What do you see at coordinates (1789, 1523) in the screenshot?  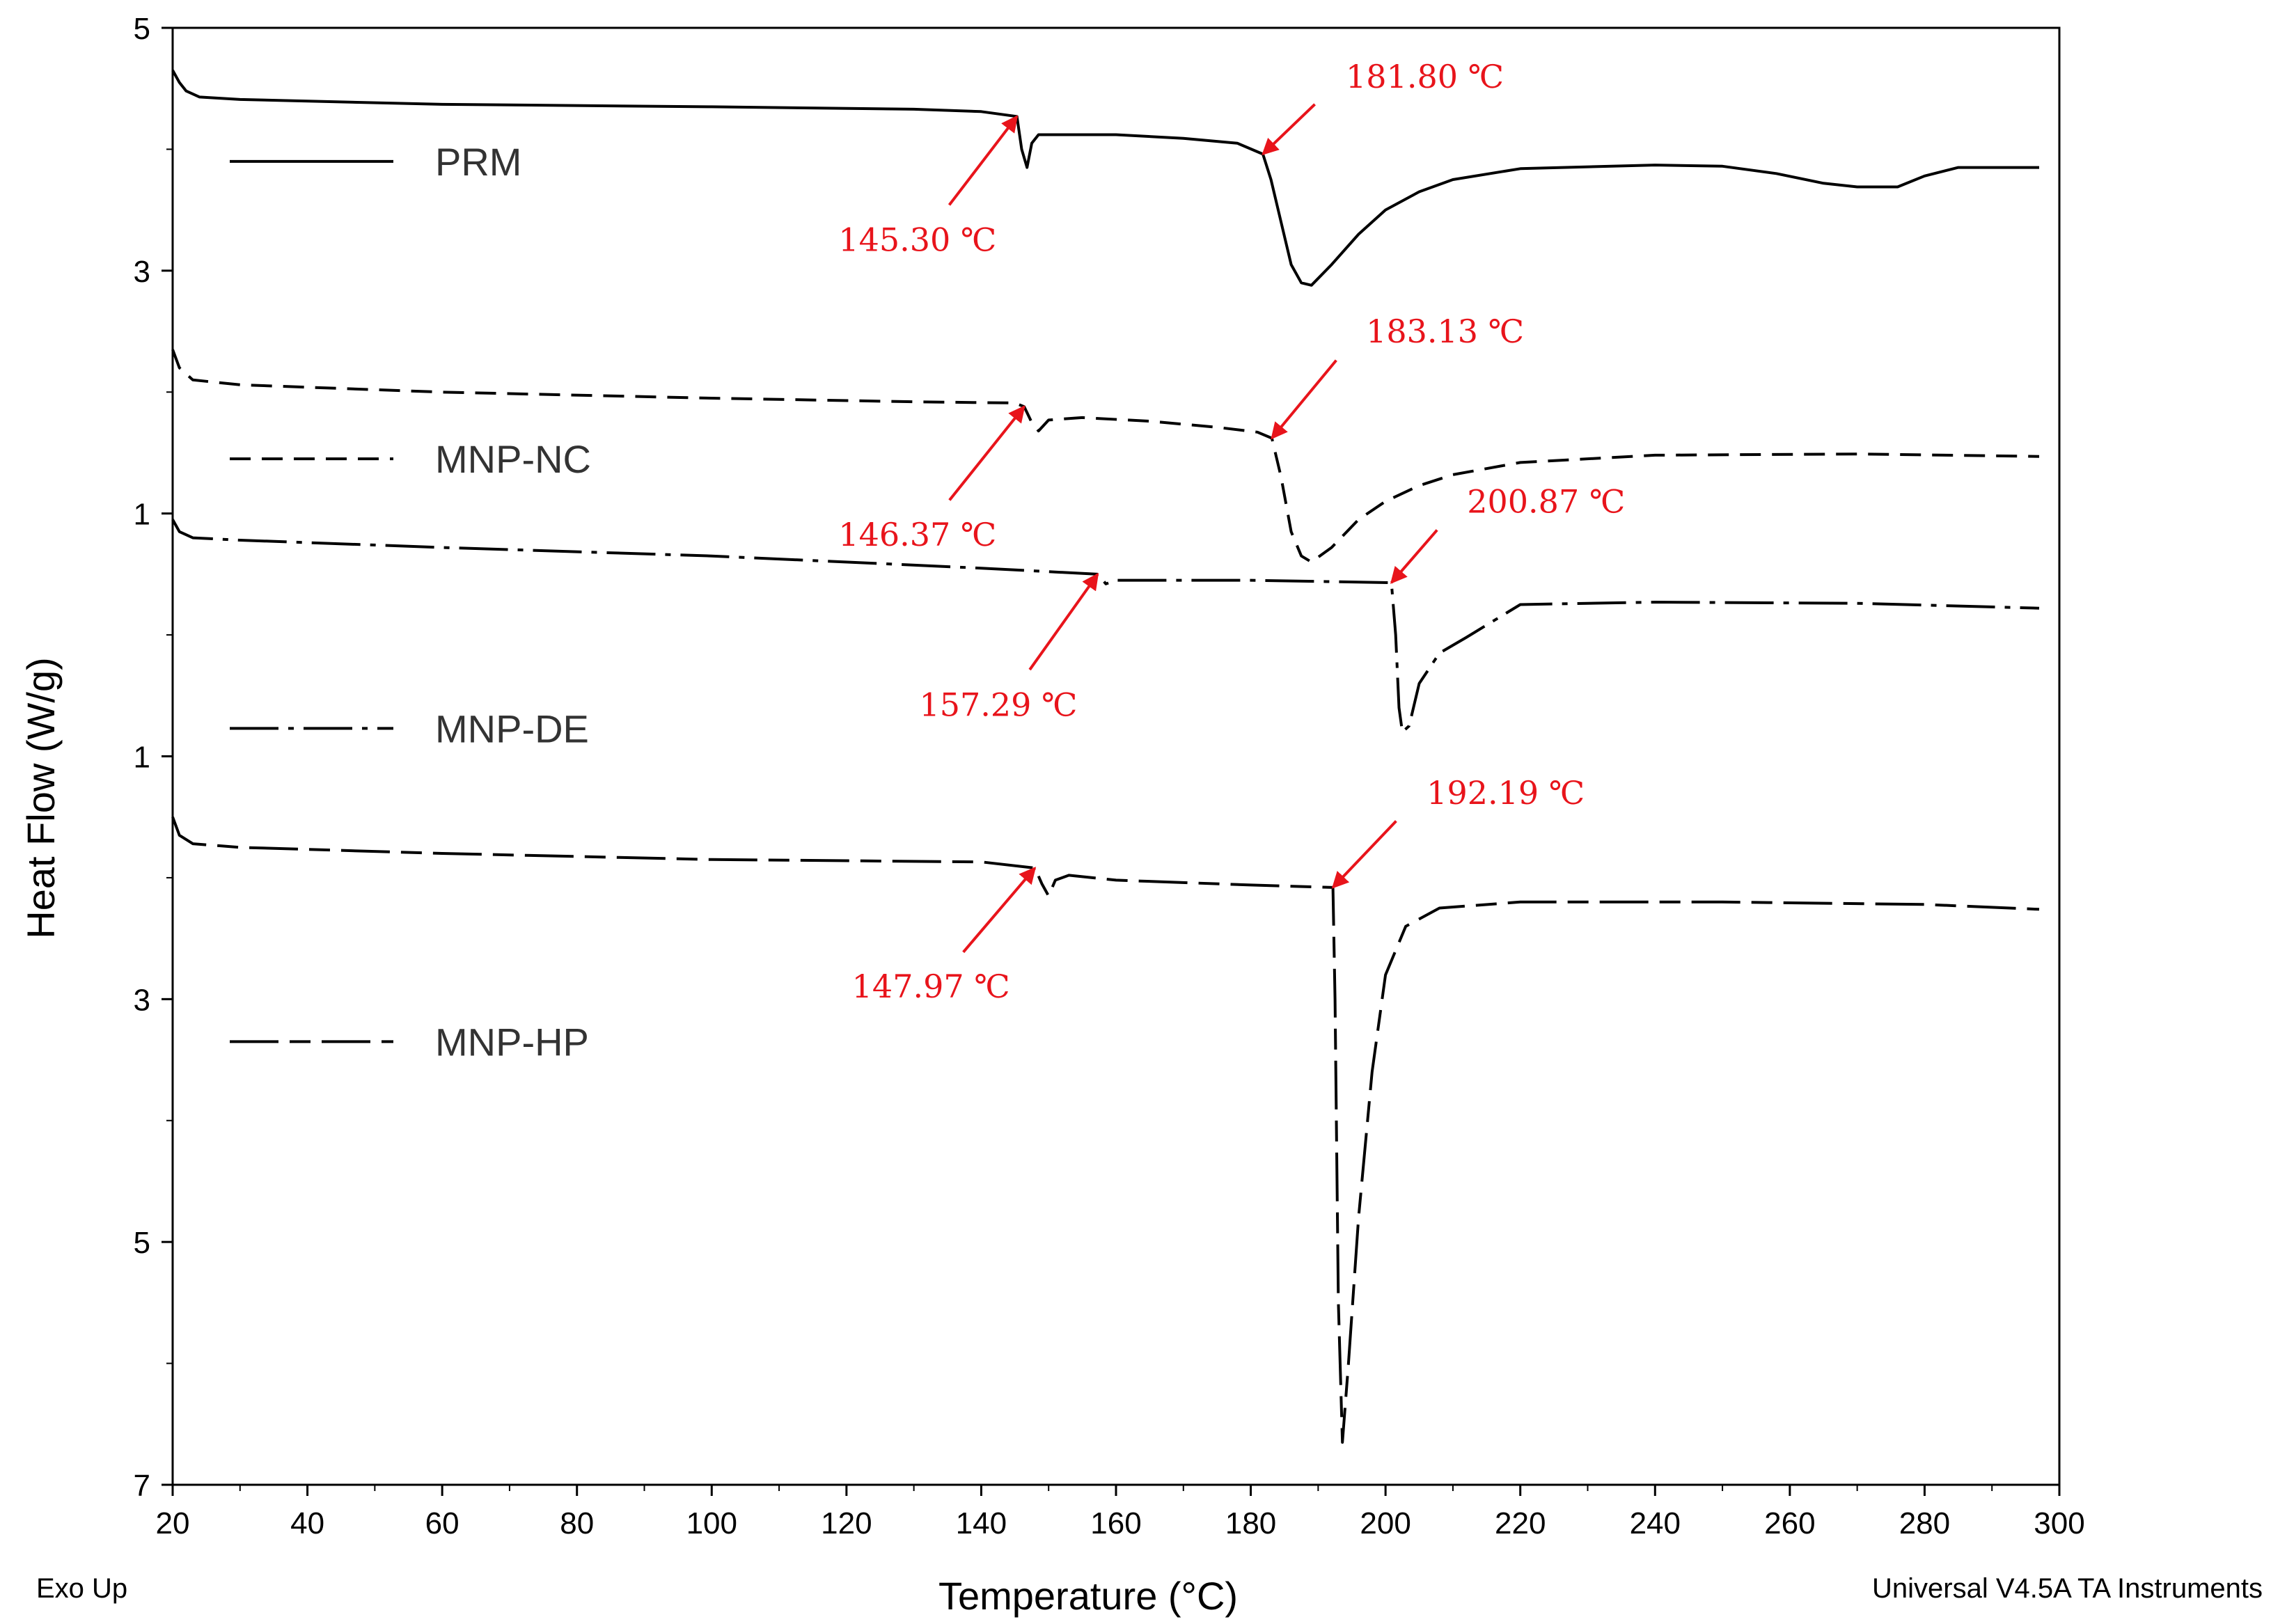 I see `x-tick-label: 260` at bounding box center [1789, 1523].